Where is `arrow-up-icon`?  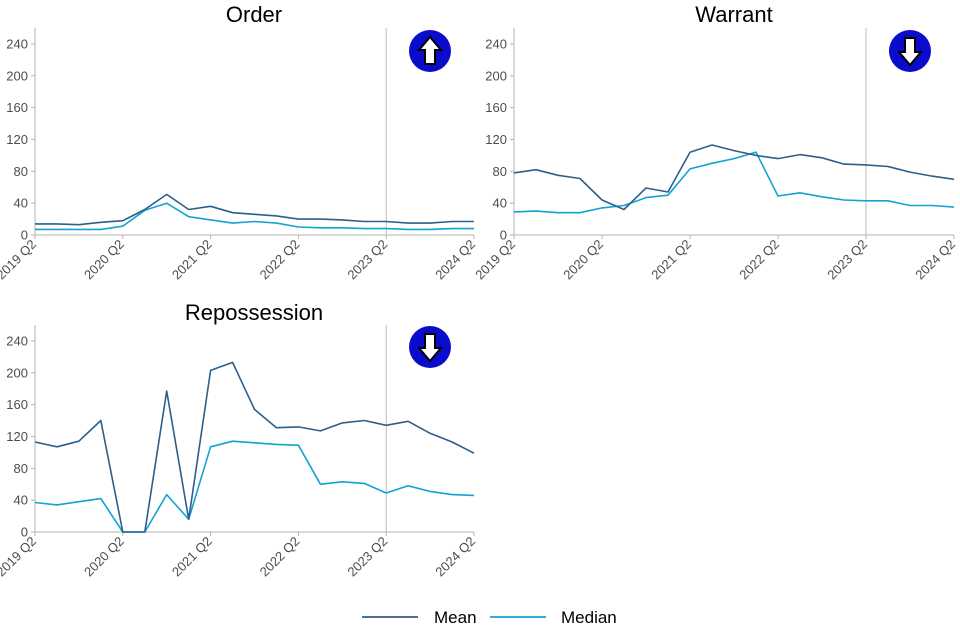 arrow-up-icon is located at coordinates (430, 51).